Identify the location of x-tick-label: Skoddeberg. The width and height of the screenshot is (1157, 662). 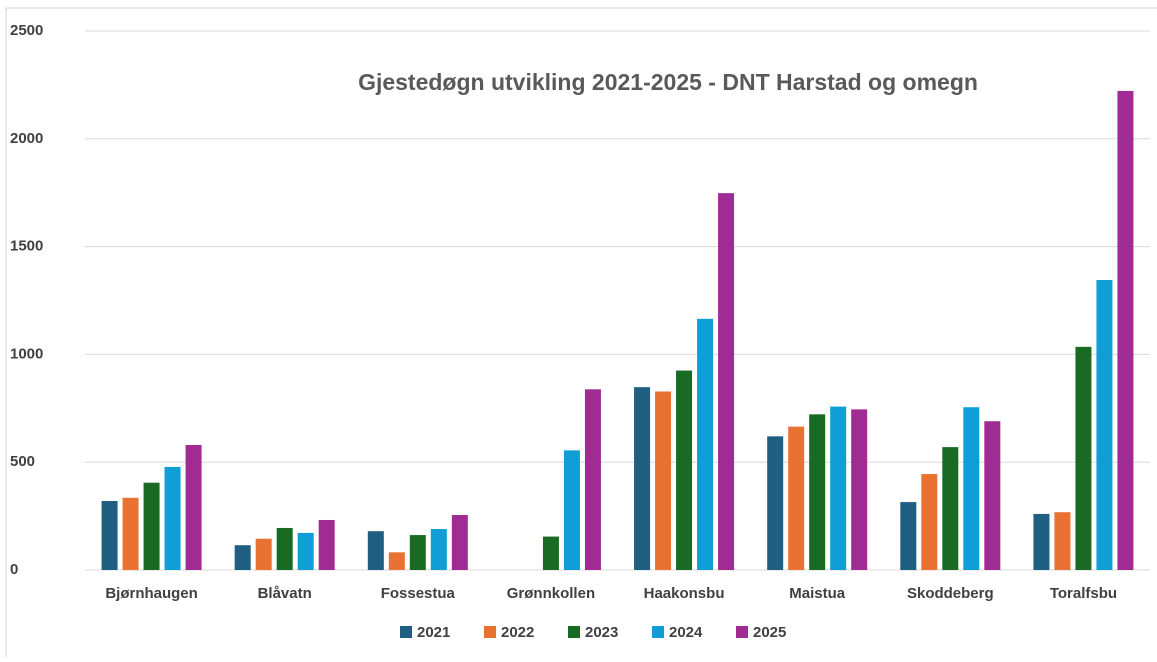
(950, 593).